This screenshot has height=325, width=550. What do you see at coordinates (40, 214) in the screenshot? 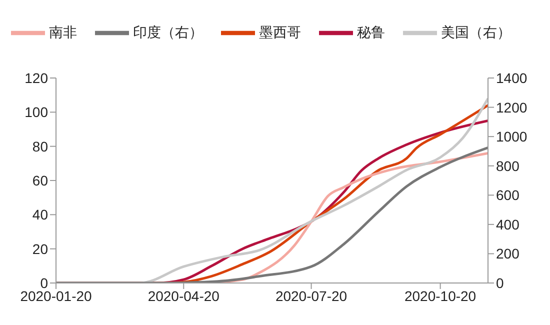
I see `y-tick-label: 40` at bounding box center [40, 214].